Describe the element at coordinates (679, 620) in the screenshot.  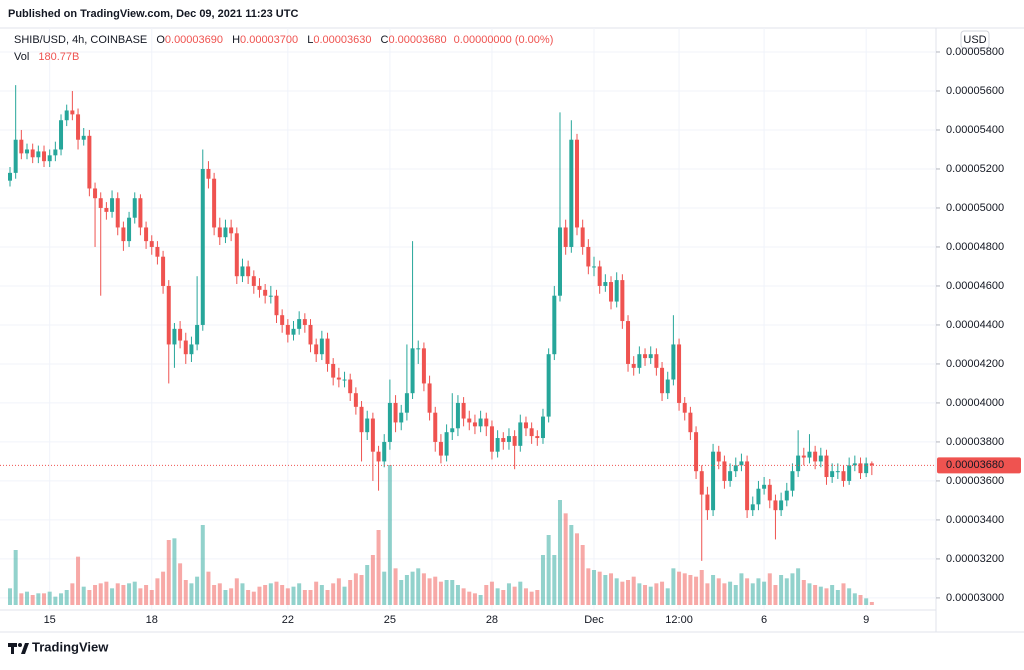
I see `x-tick-label: 12:00` at that location.